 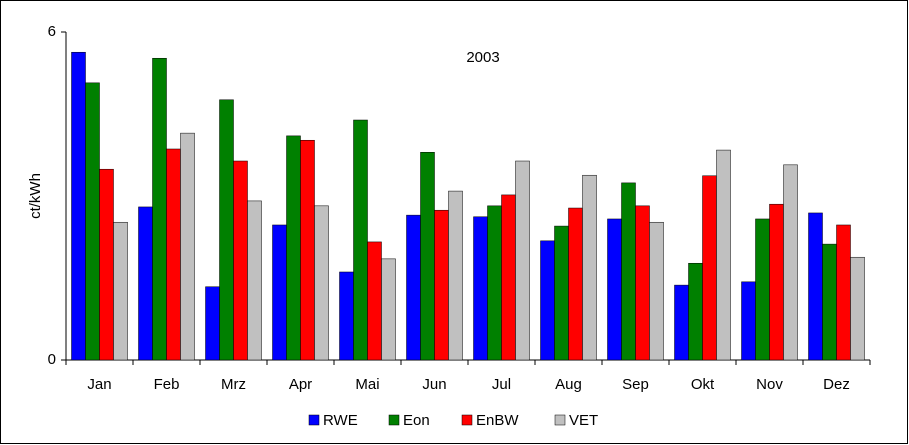 I want to click on x-tick-label: Apr, so click(x=300, y=384).